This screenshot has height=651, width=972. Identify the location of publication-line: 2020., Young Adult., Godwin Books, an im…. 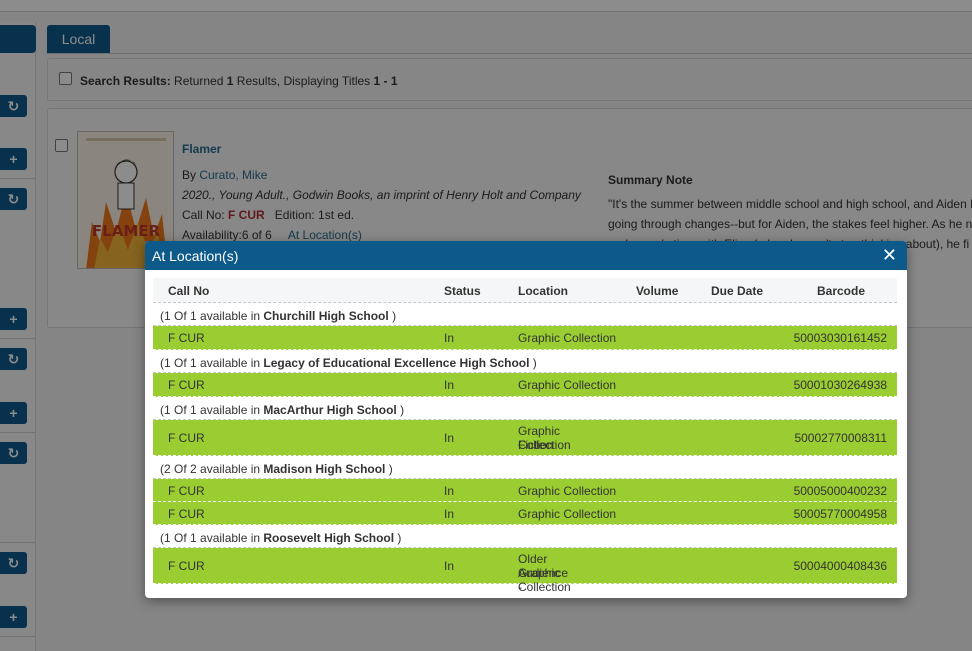
(381, 195).